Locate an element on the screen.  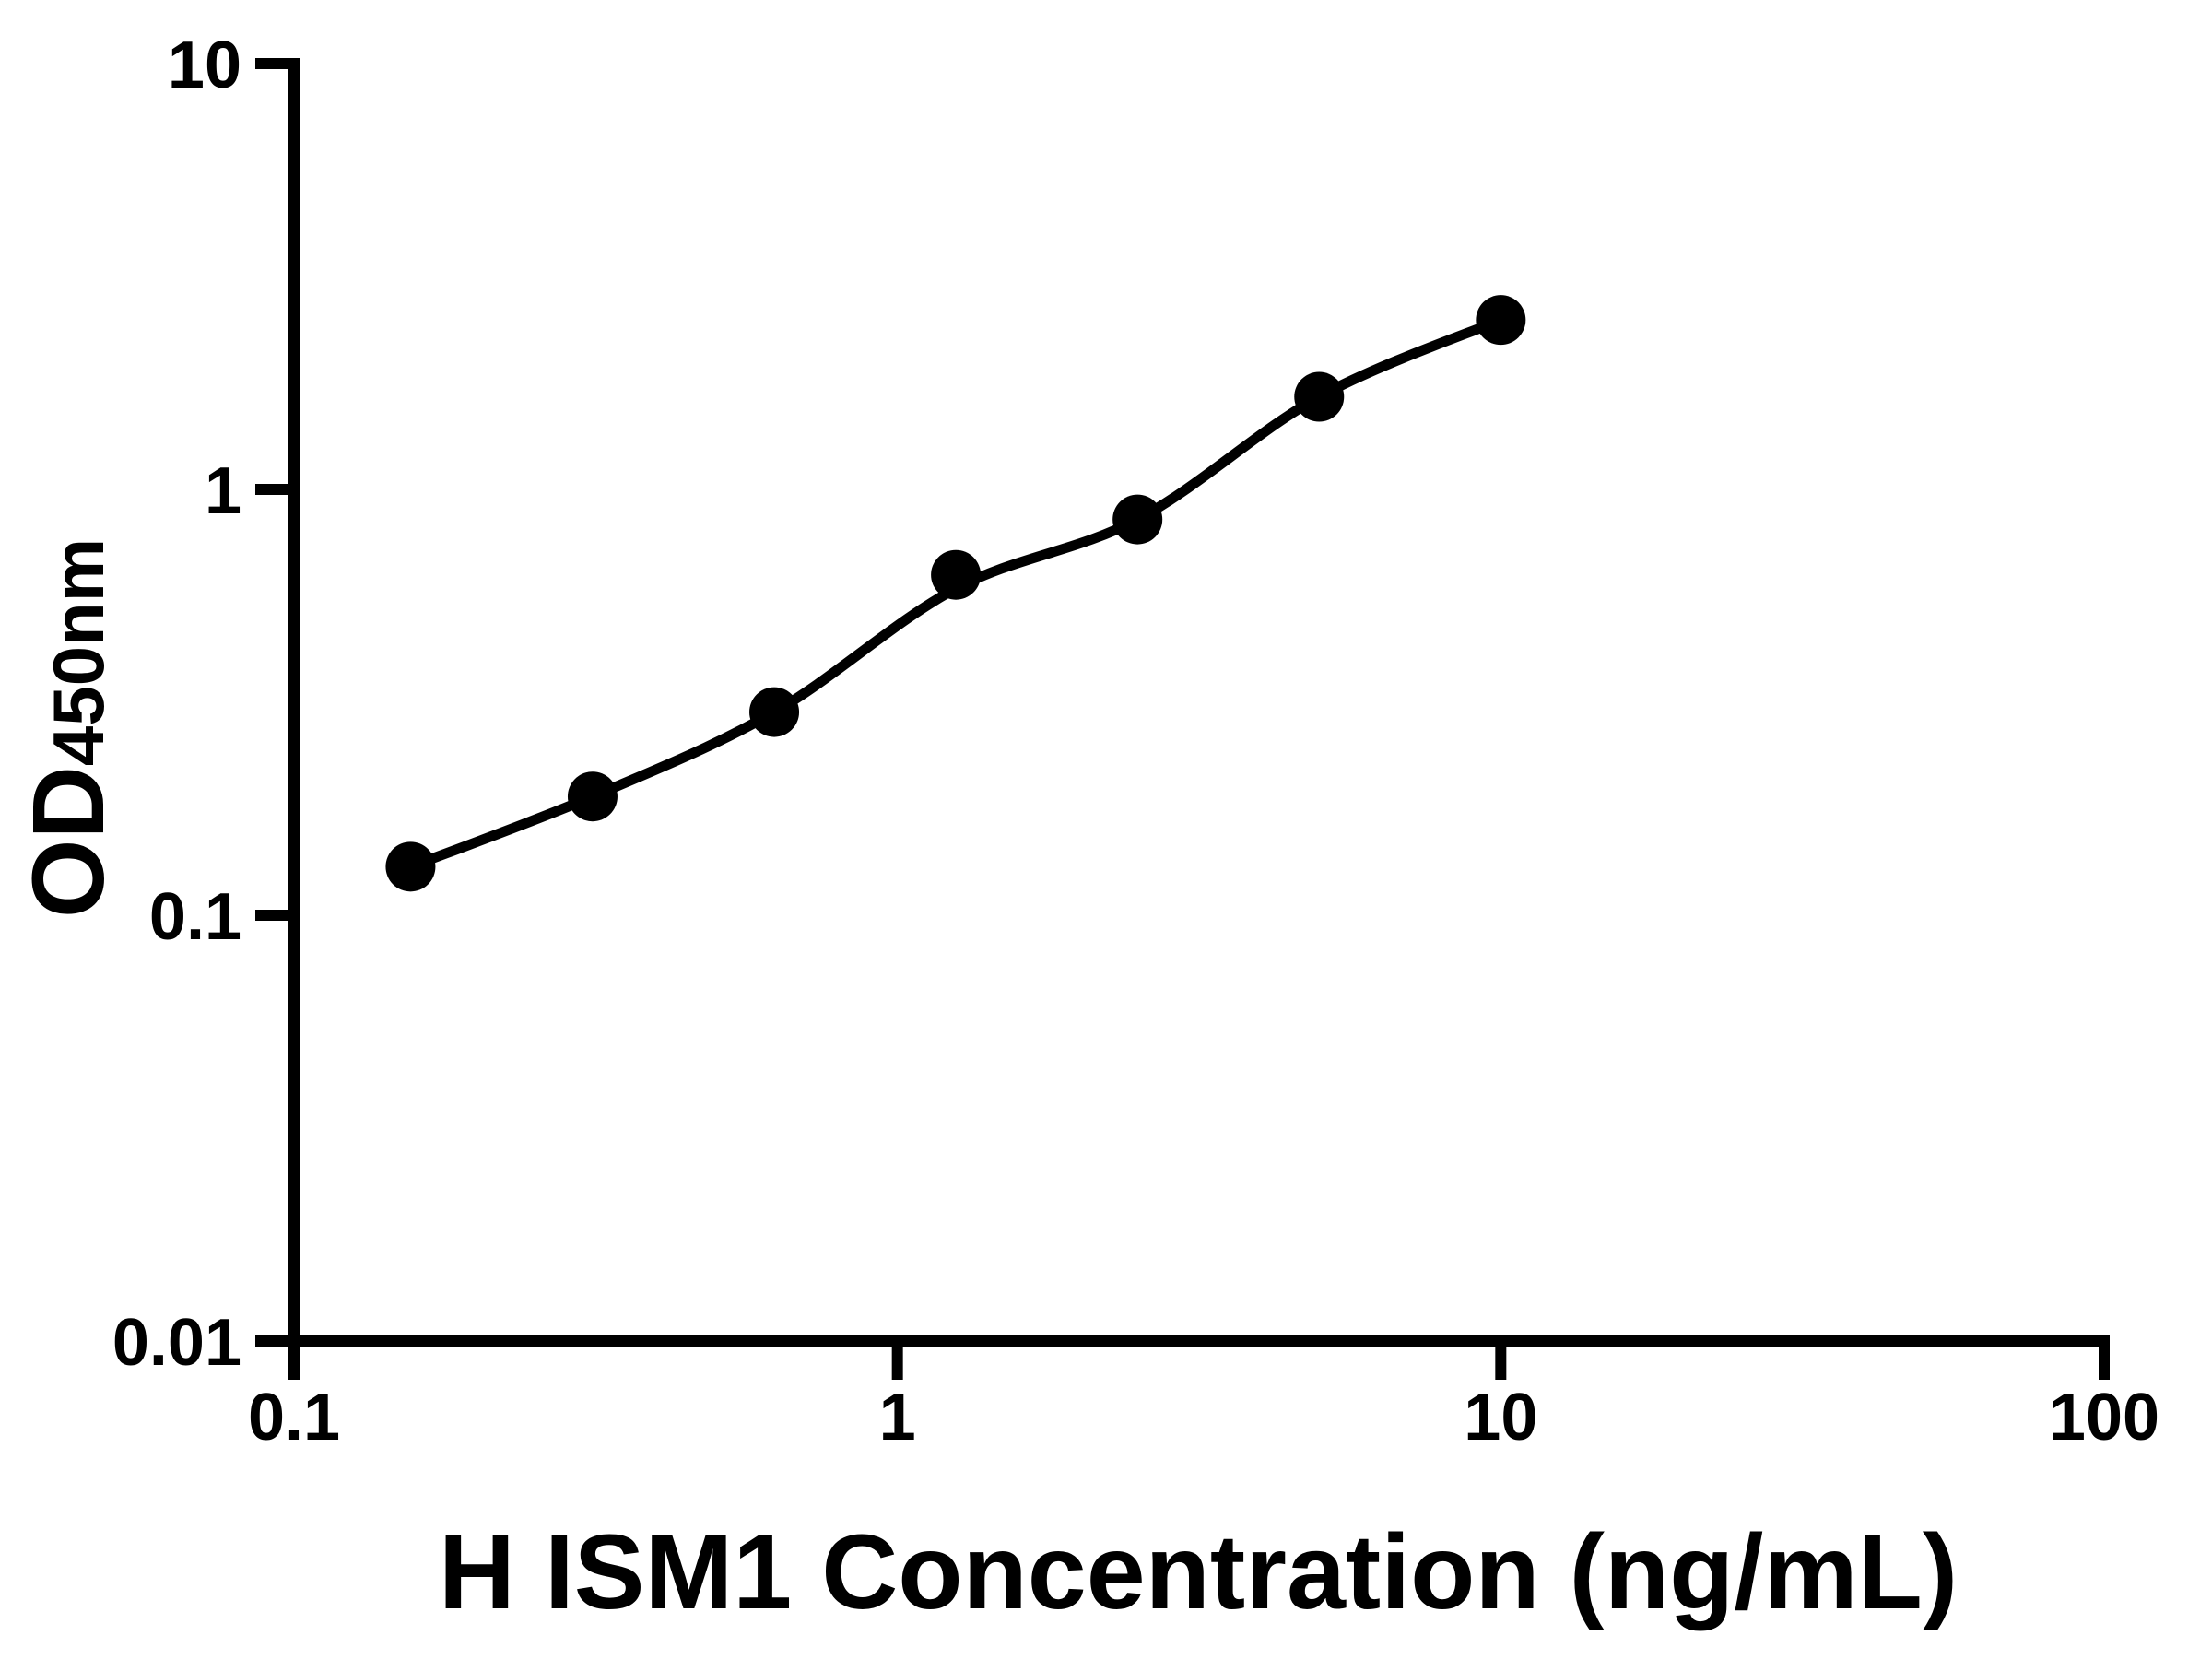
x-axis-title: H ISM1 Concentration (ng/mL) is located at coordinates (1198, 1572).